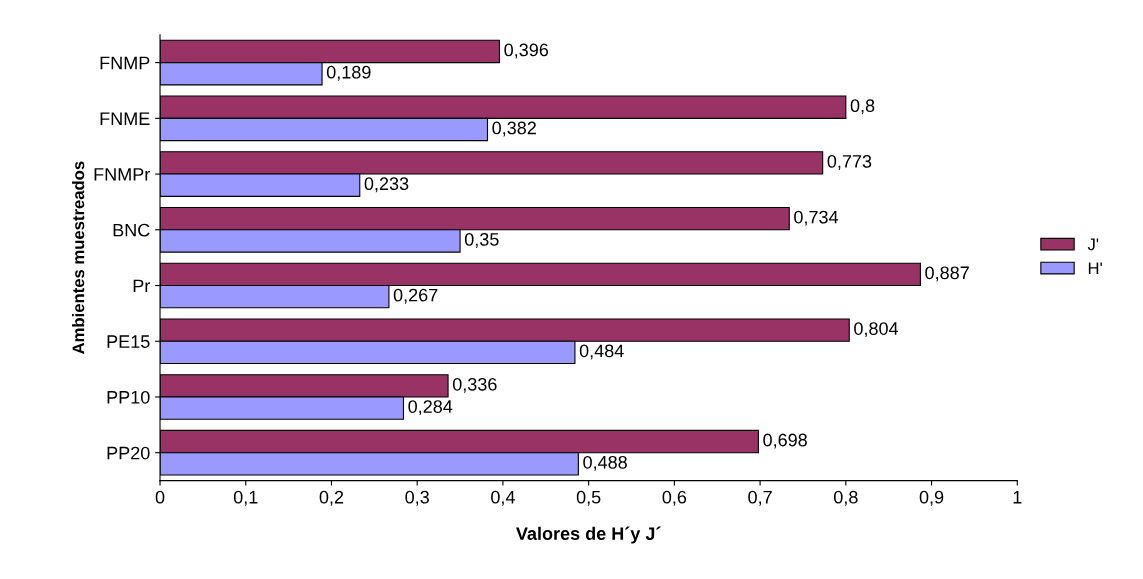  Describe the element at coordinates (474, 385) in the screenshot. I see `data-label: 0,336` at that location.